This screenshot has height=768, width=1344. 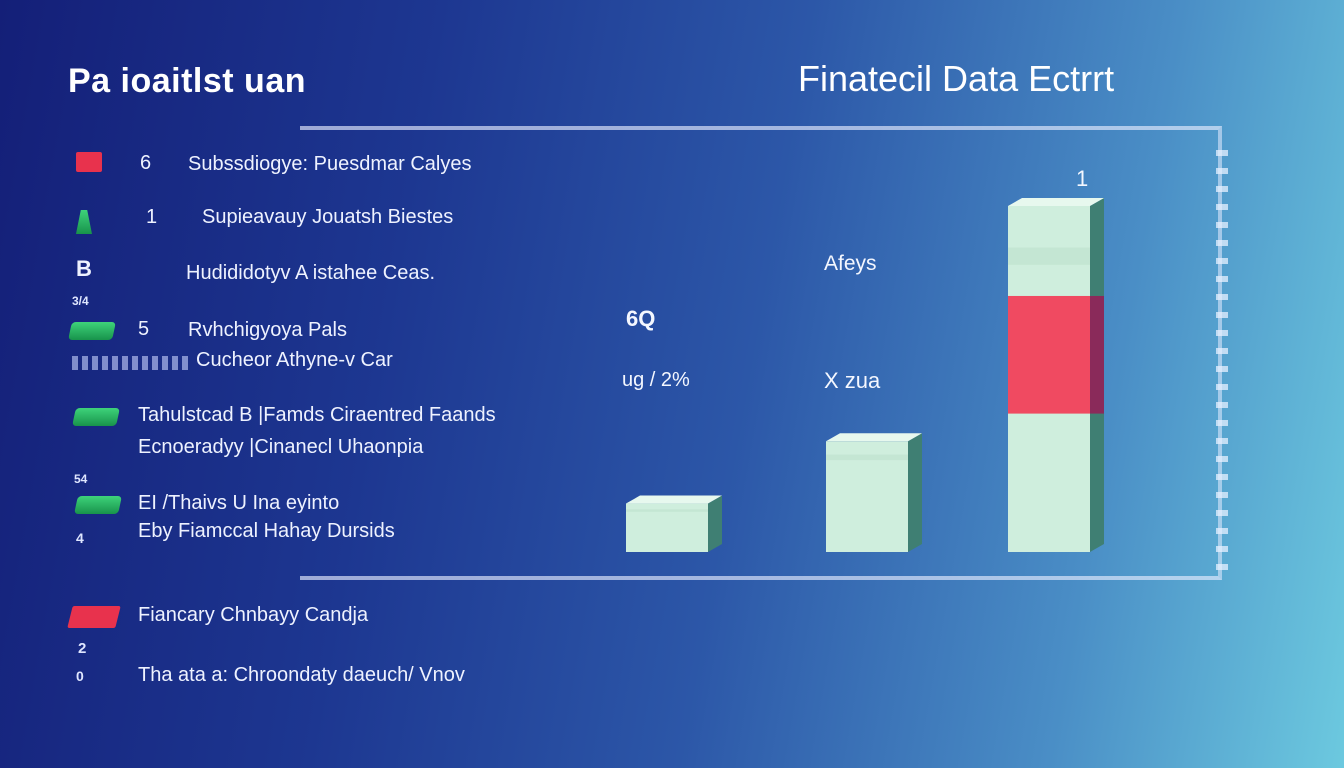 What do you see at coordinates (328, 217) in the screenshot?
I see `legend-label: Supieavauy Jouatsh Biestes` at bounding box center [328, 217].